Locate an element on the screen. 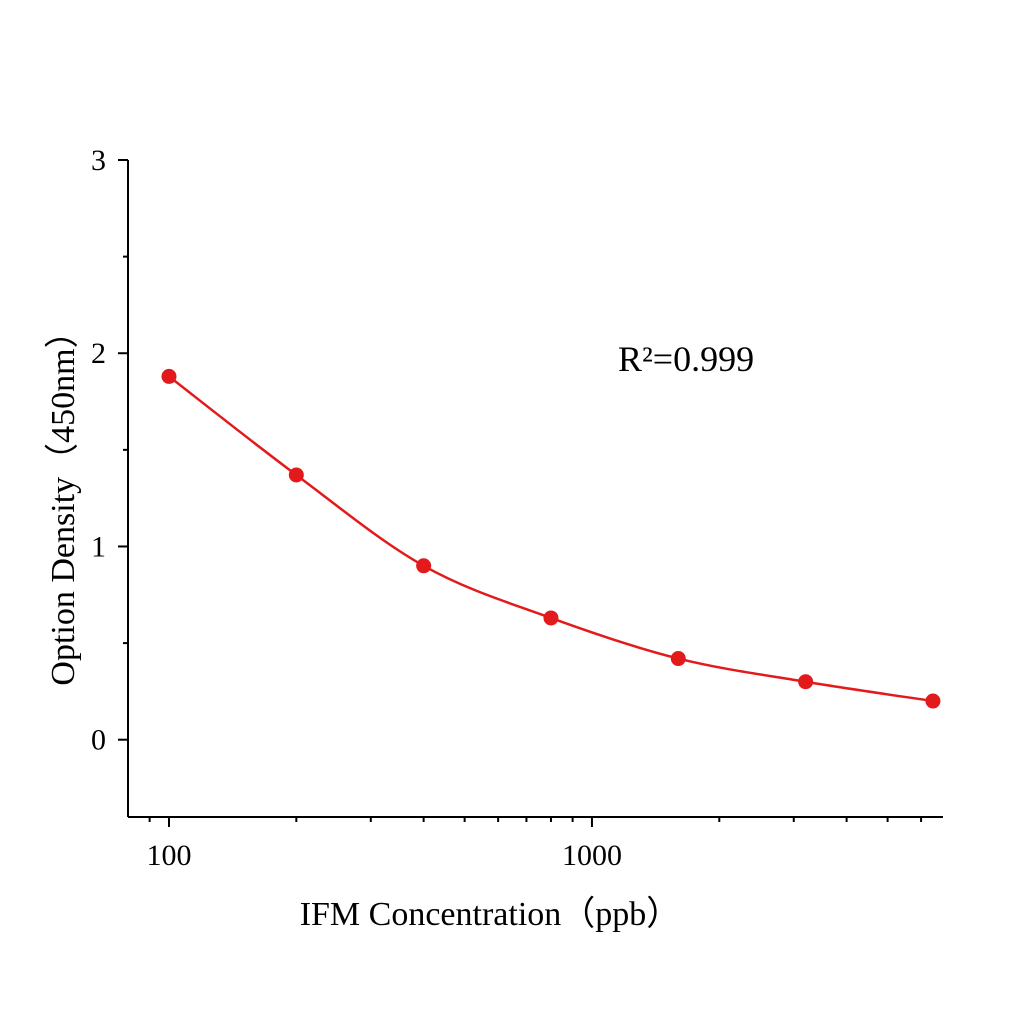  y-tick-label: 0 is located at coordinates (98, 740).